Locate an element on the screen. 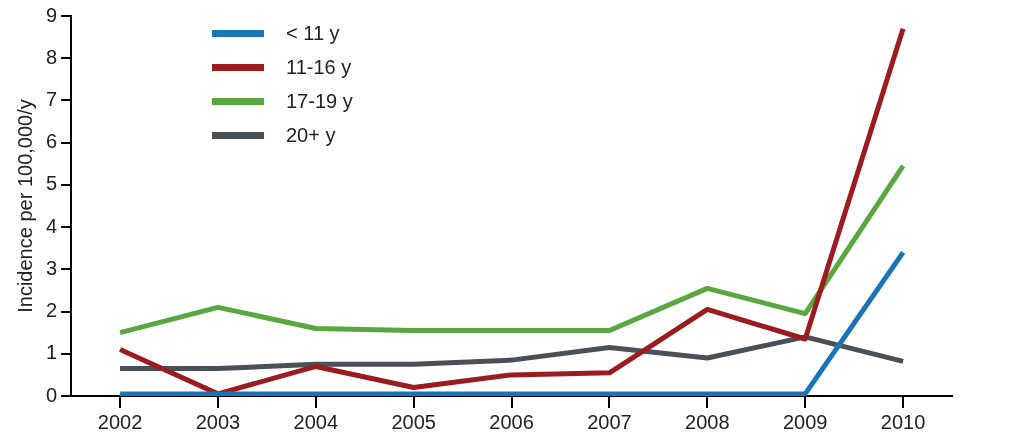 The height and width of the screenshot is (446, 1027). x-tick-label: 2008 is located at coordinates (707, 421).